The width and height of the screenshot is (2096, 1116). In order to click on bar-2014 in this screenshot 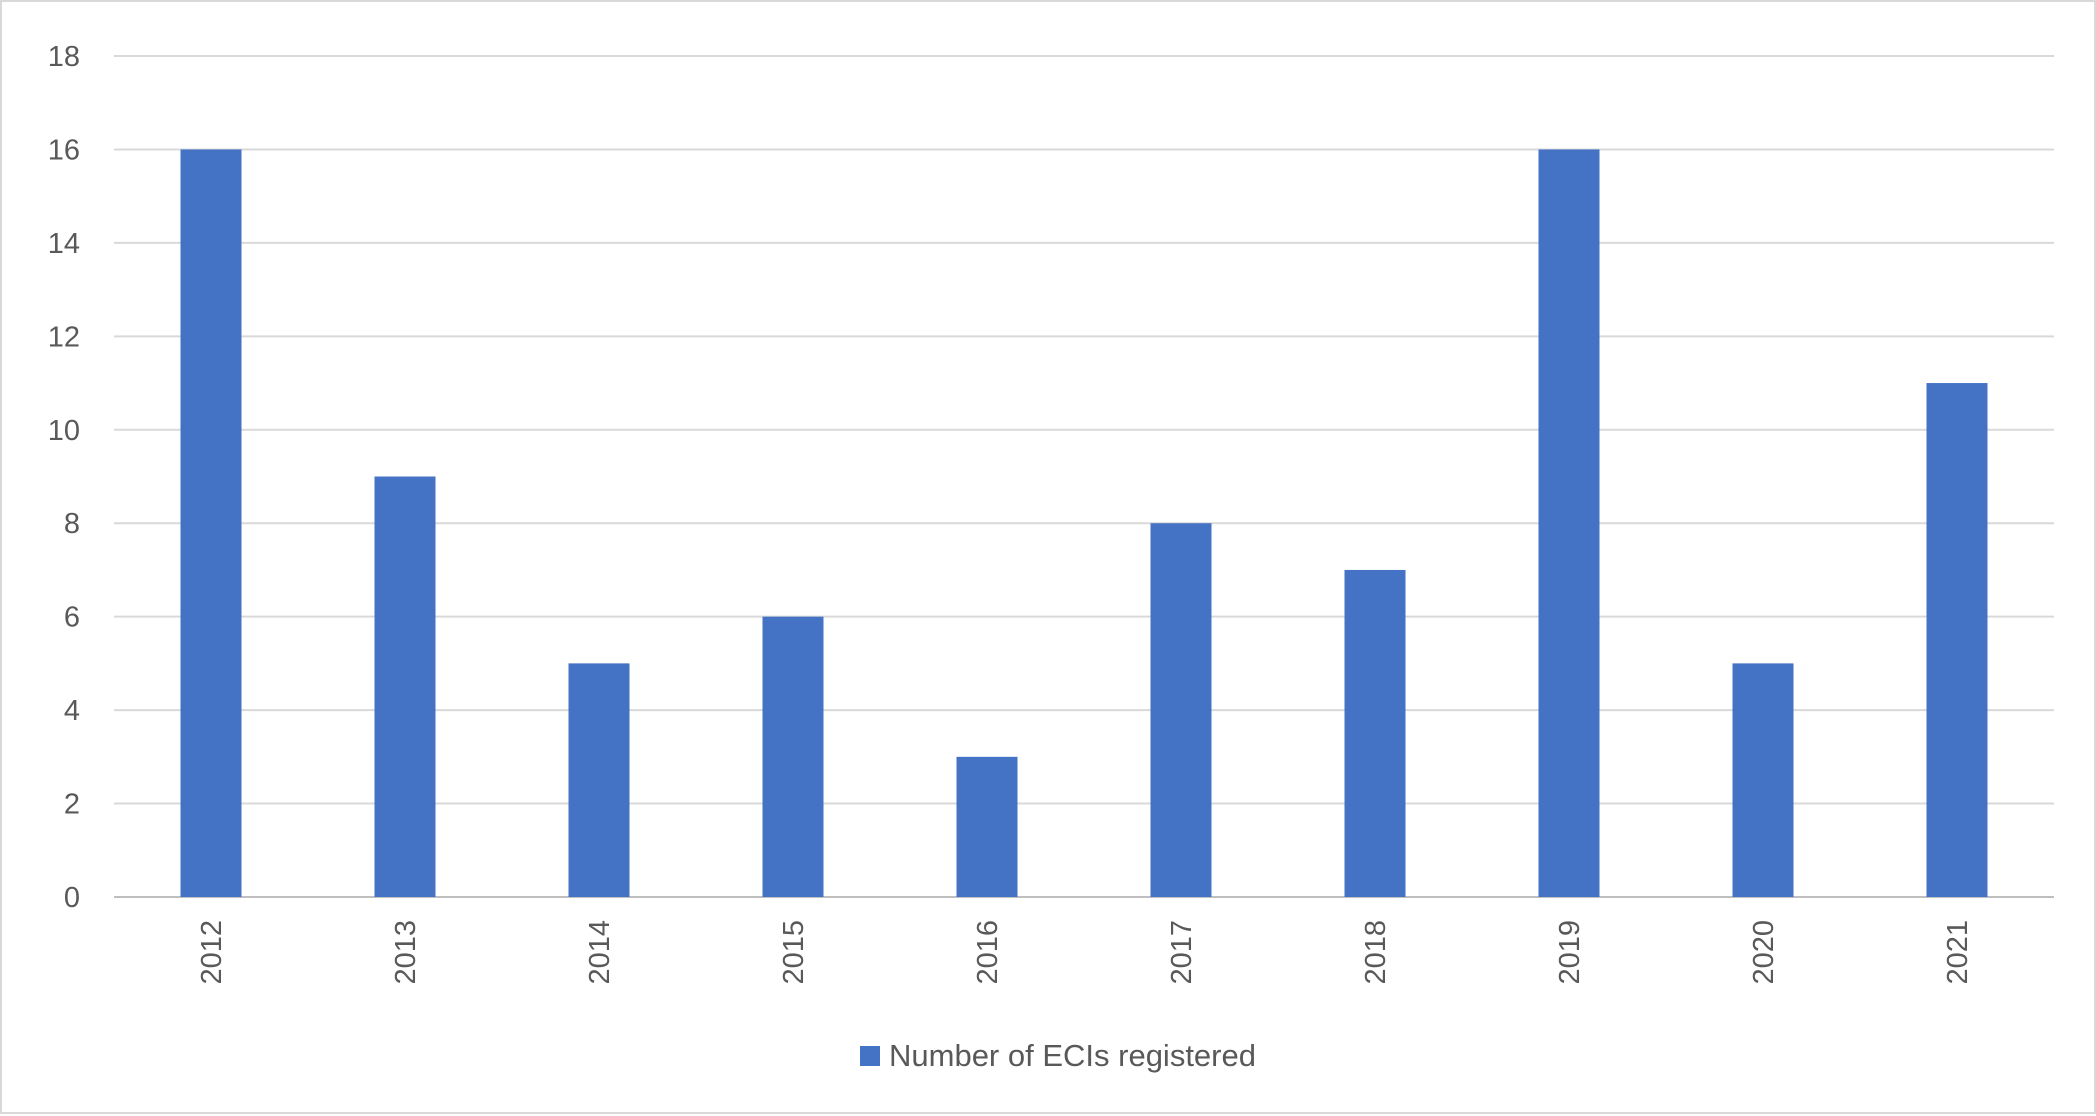, I will do `click(599, 780)`.